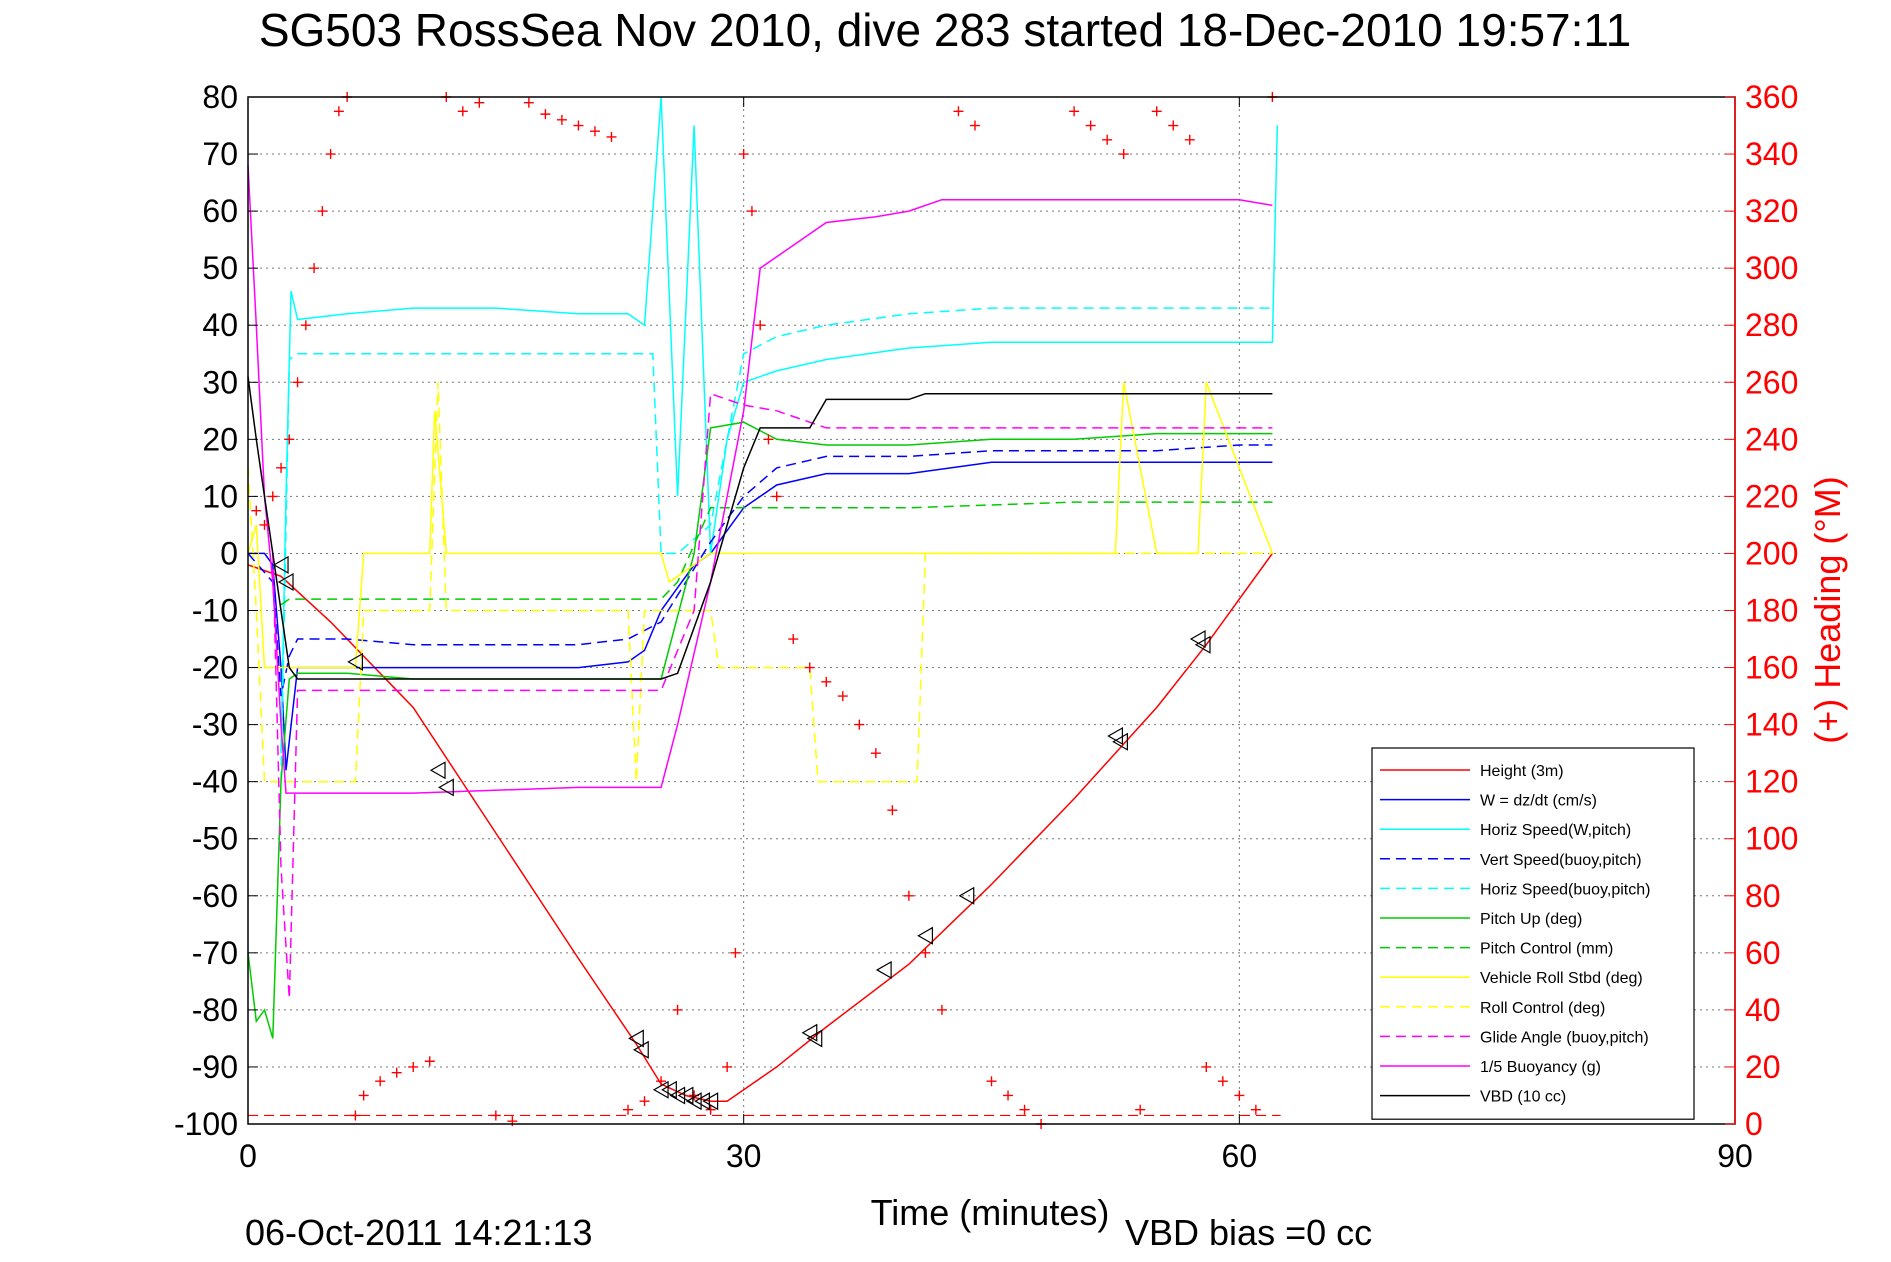 Image resolution: width=1891 pixels, height=1262 pixels. Describe the element at coordinates (220, 154) in the screenshot. I see `y-tick-label: 70` at that location.